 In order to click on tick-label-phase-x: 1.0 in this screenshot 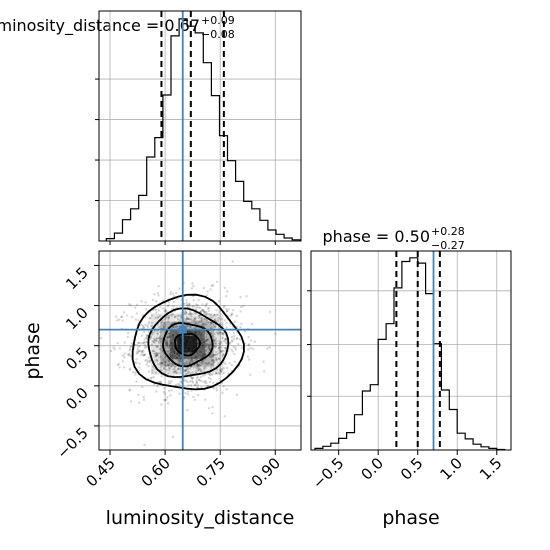, I will do `click(451, 469)`.